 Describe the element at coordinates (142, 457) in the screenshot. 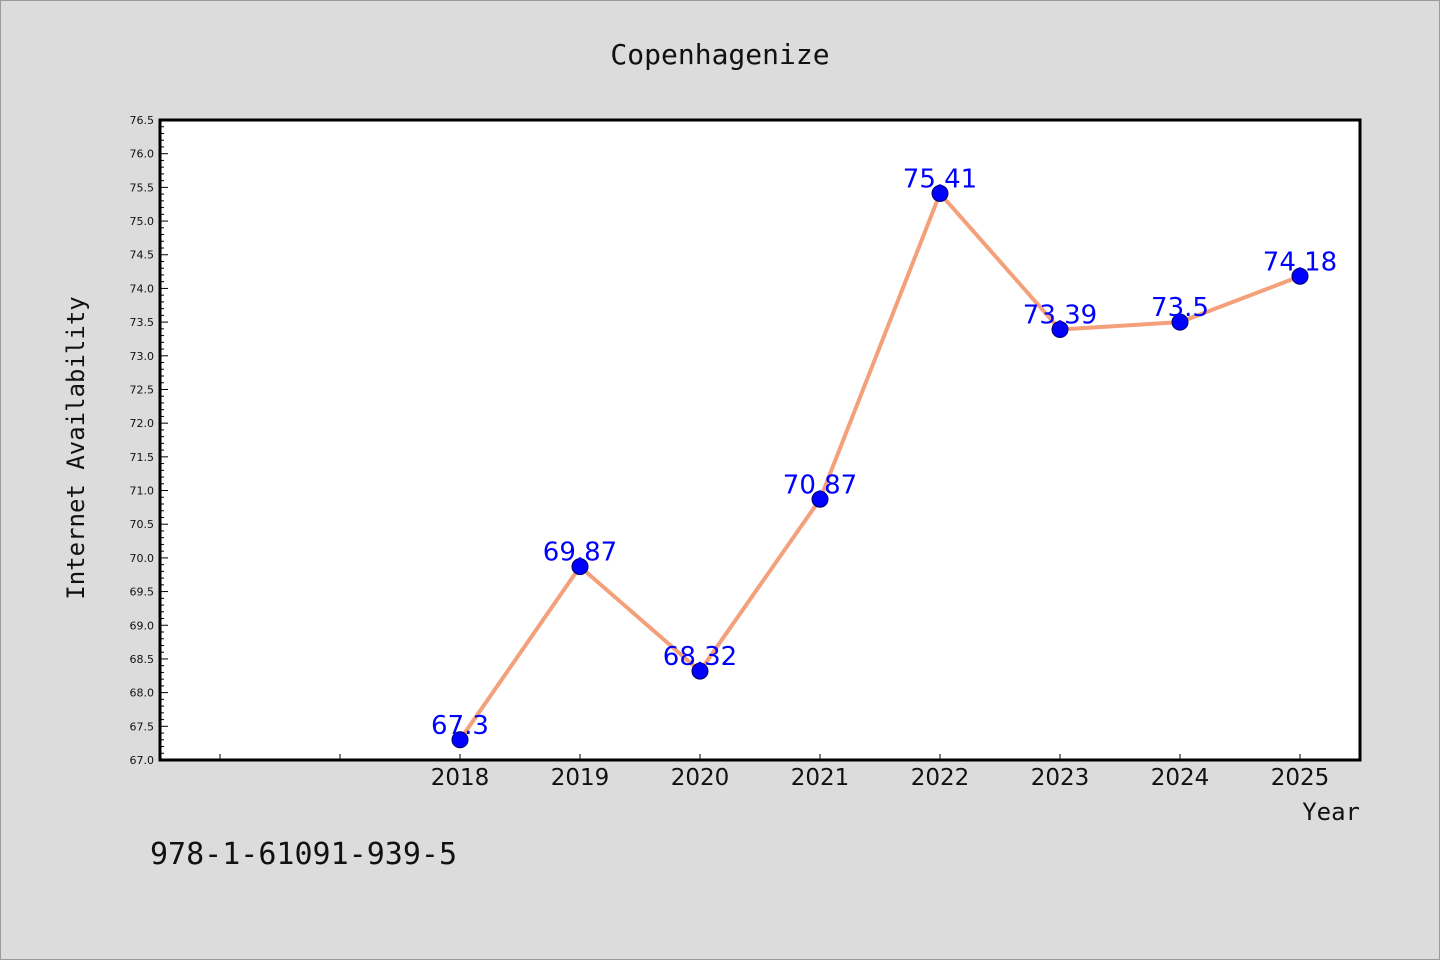

I see `y-tick-label: 71.5` at that location.